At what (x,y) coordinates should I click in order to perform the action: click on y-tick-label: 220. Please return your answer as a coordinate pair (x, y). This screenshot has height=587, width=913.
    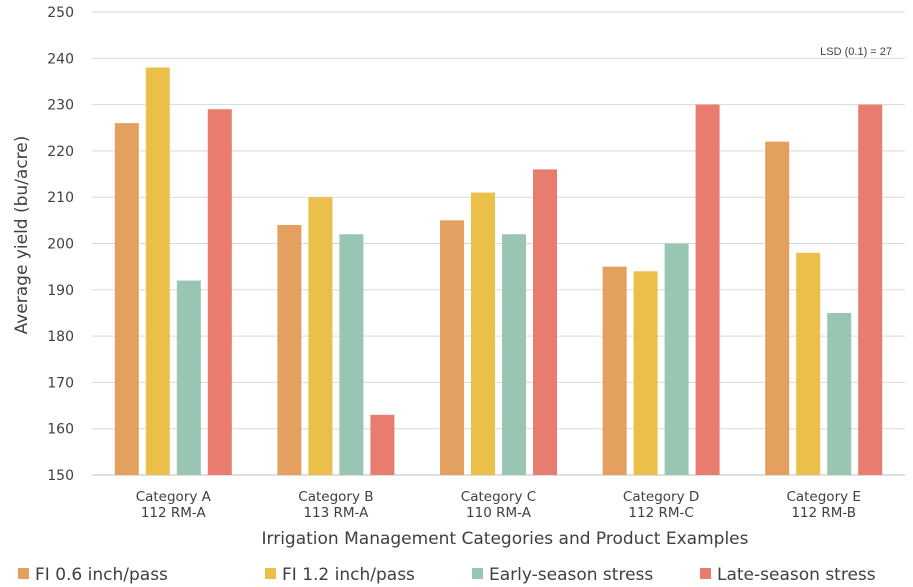
    Looking at the image, I should click on (60, 152).